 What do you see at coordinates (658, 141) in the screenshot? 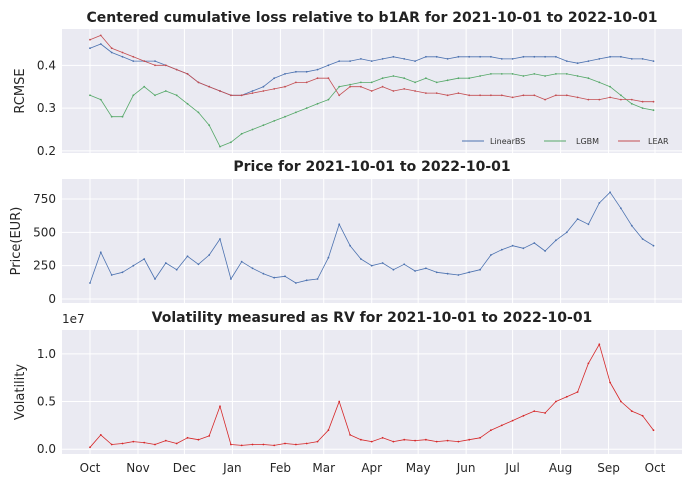
I see `legend-label-lear: LEAR` at bounding box center [658, 141].